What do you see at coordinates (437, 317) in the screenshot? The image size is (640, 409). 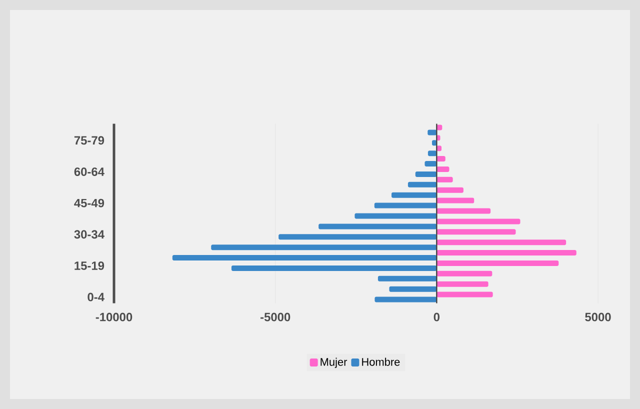 I see `x-tick-label: 0` at bounding box center [437, 317].